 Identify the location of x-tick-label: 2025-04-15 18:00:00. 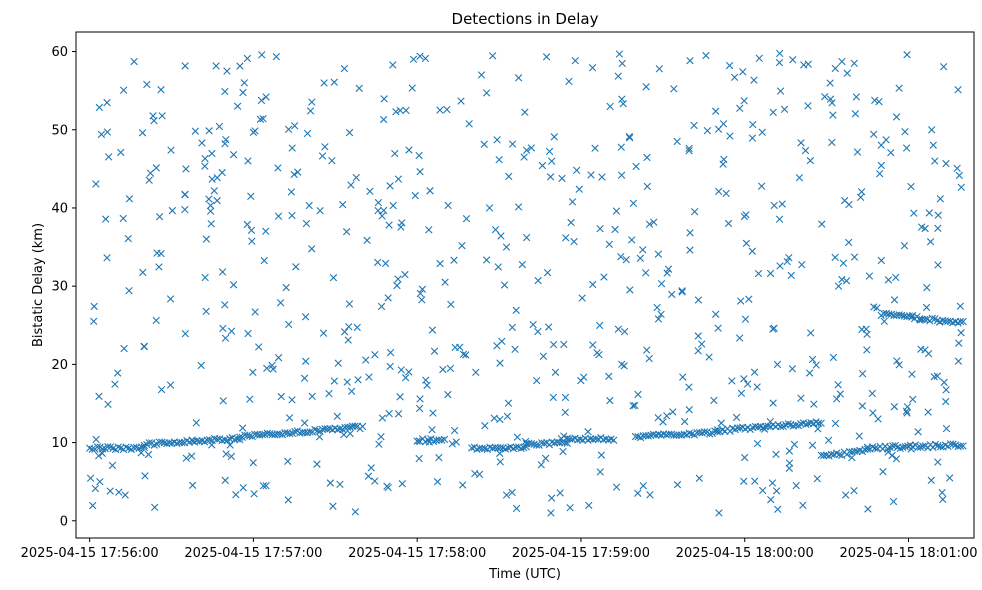
(745, 553).